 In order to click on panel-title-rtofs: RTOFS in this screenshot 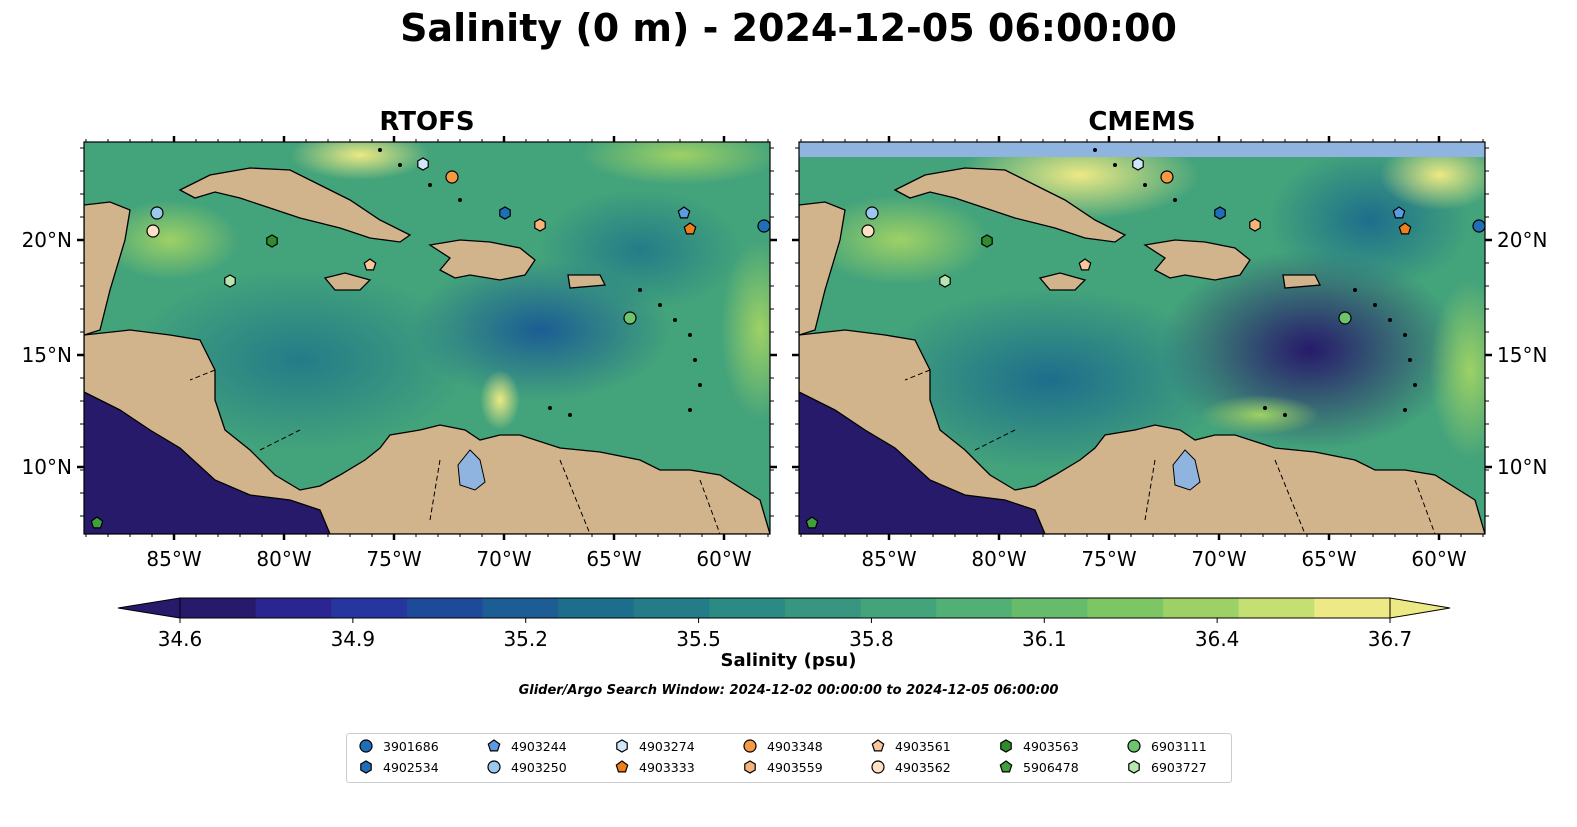, I will do `click(427, 122)`.